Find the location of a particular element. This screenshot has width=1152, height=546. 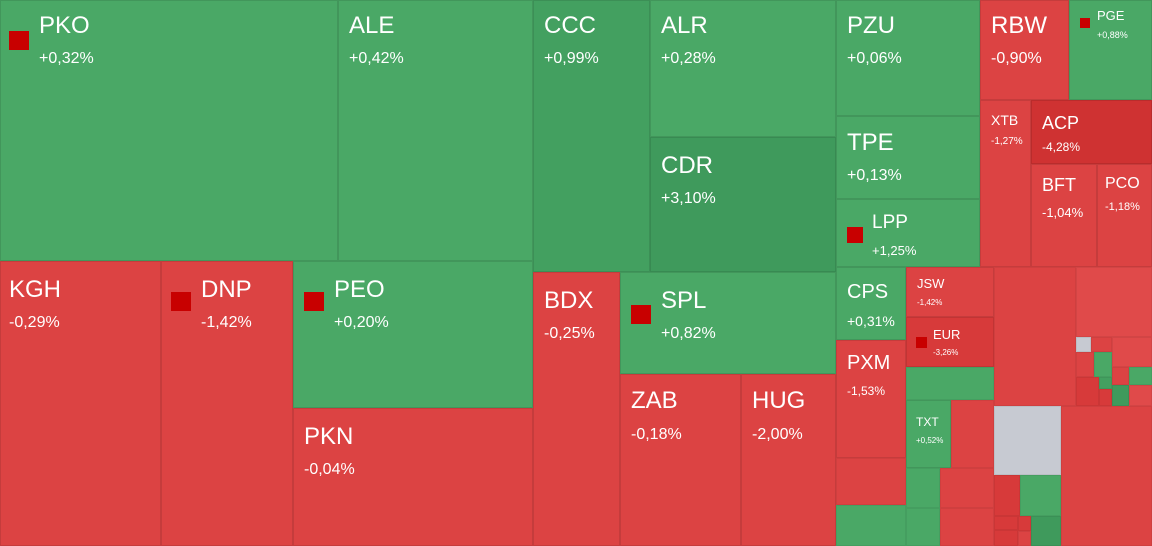

tile-symbol: PXM is located at coordinates (869, 363).